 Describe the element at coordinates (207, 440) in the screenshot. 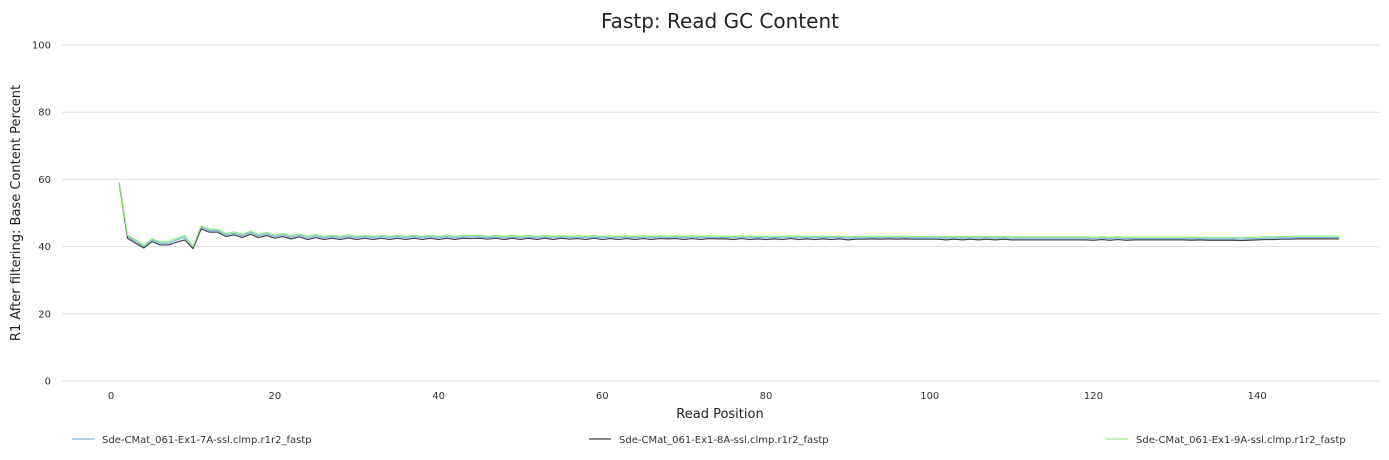

I see `legend-label: Sde-CMat_061-Ex1-7A-ssl.clmp.r1r2_fastp` at that location.